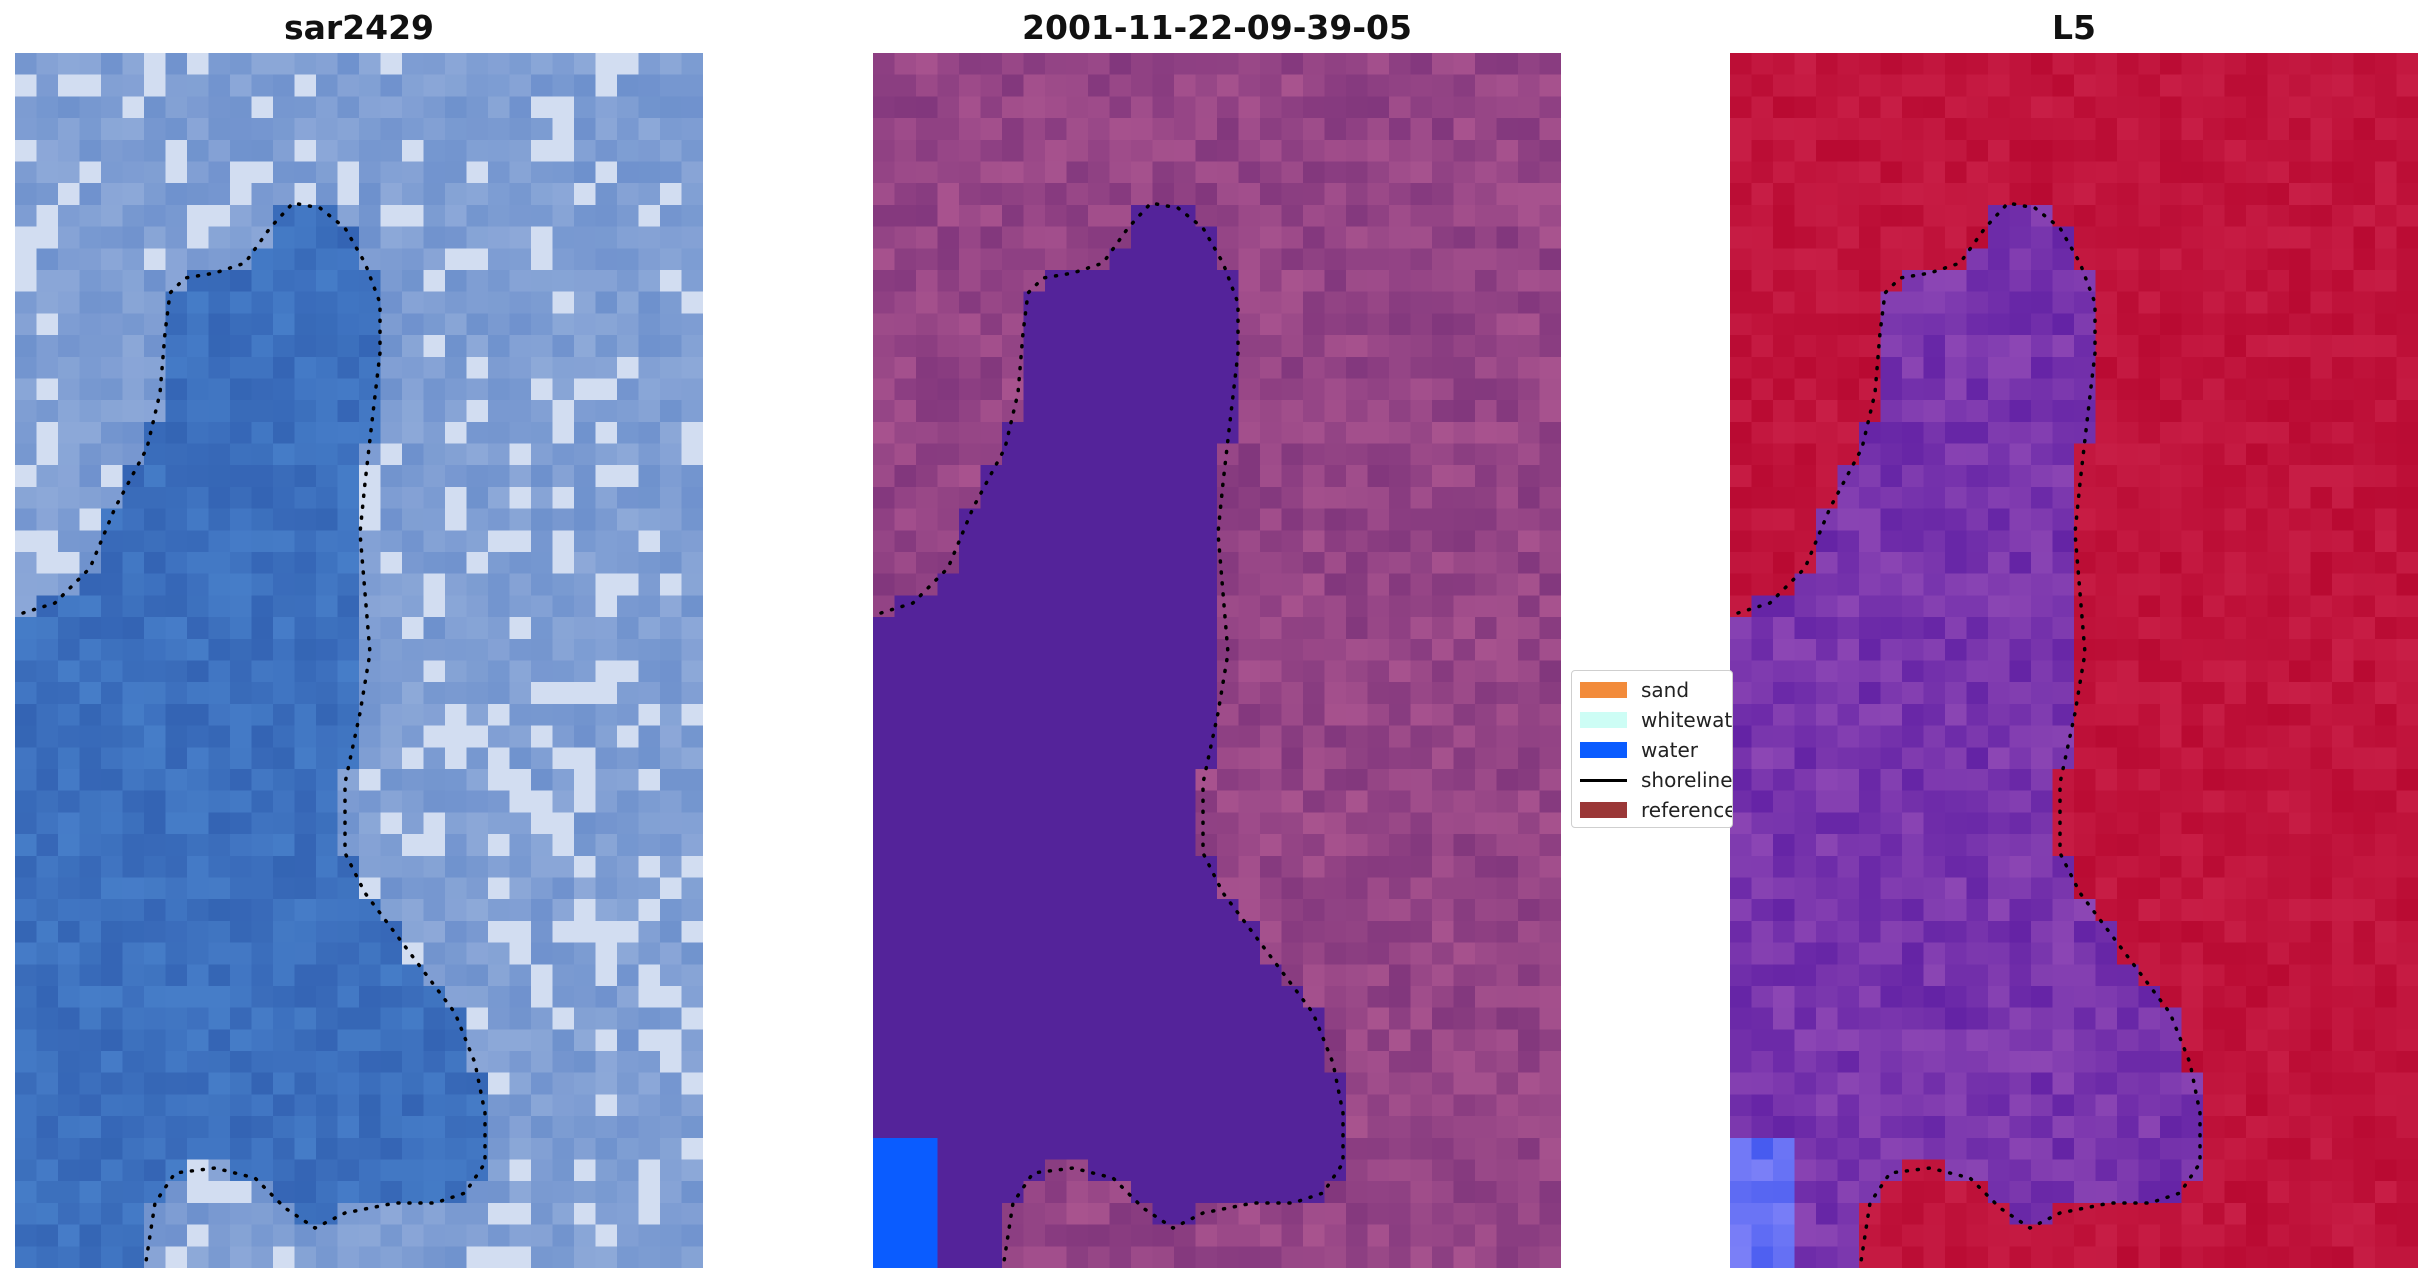  I want to click on panel-title-date: 2001-11-22-09-39-05, so click(1217, 27).